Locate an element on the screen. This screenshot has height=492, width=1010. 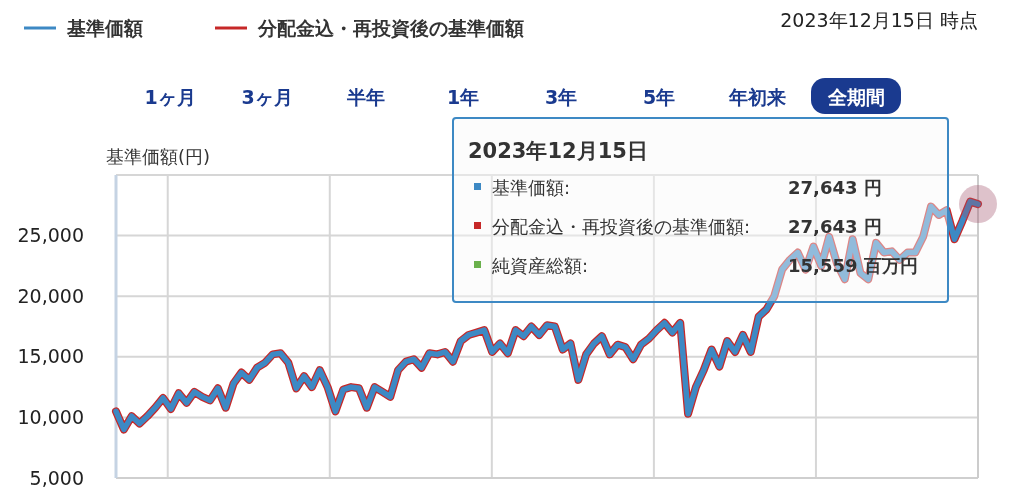
annotation: 基準価額: is located at coordinates (531, 187).